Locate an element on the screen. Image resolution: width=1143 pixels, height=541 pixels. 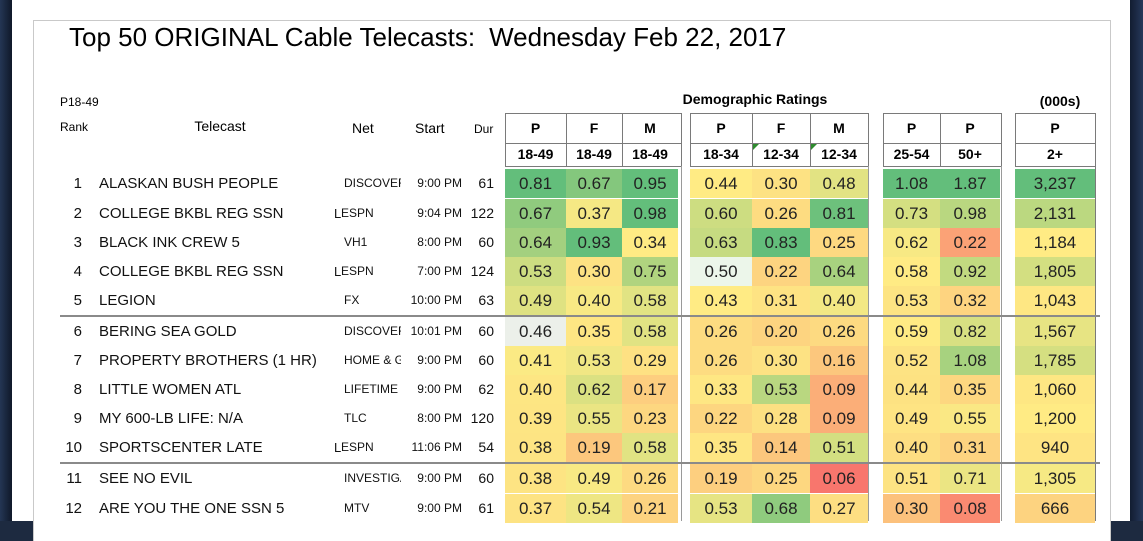
rating-cell-p1834: 0.53 is located at coordinates (721, 508).